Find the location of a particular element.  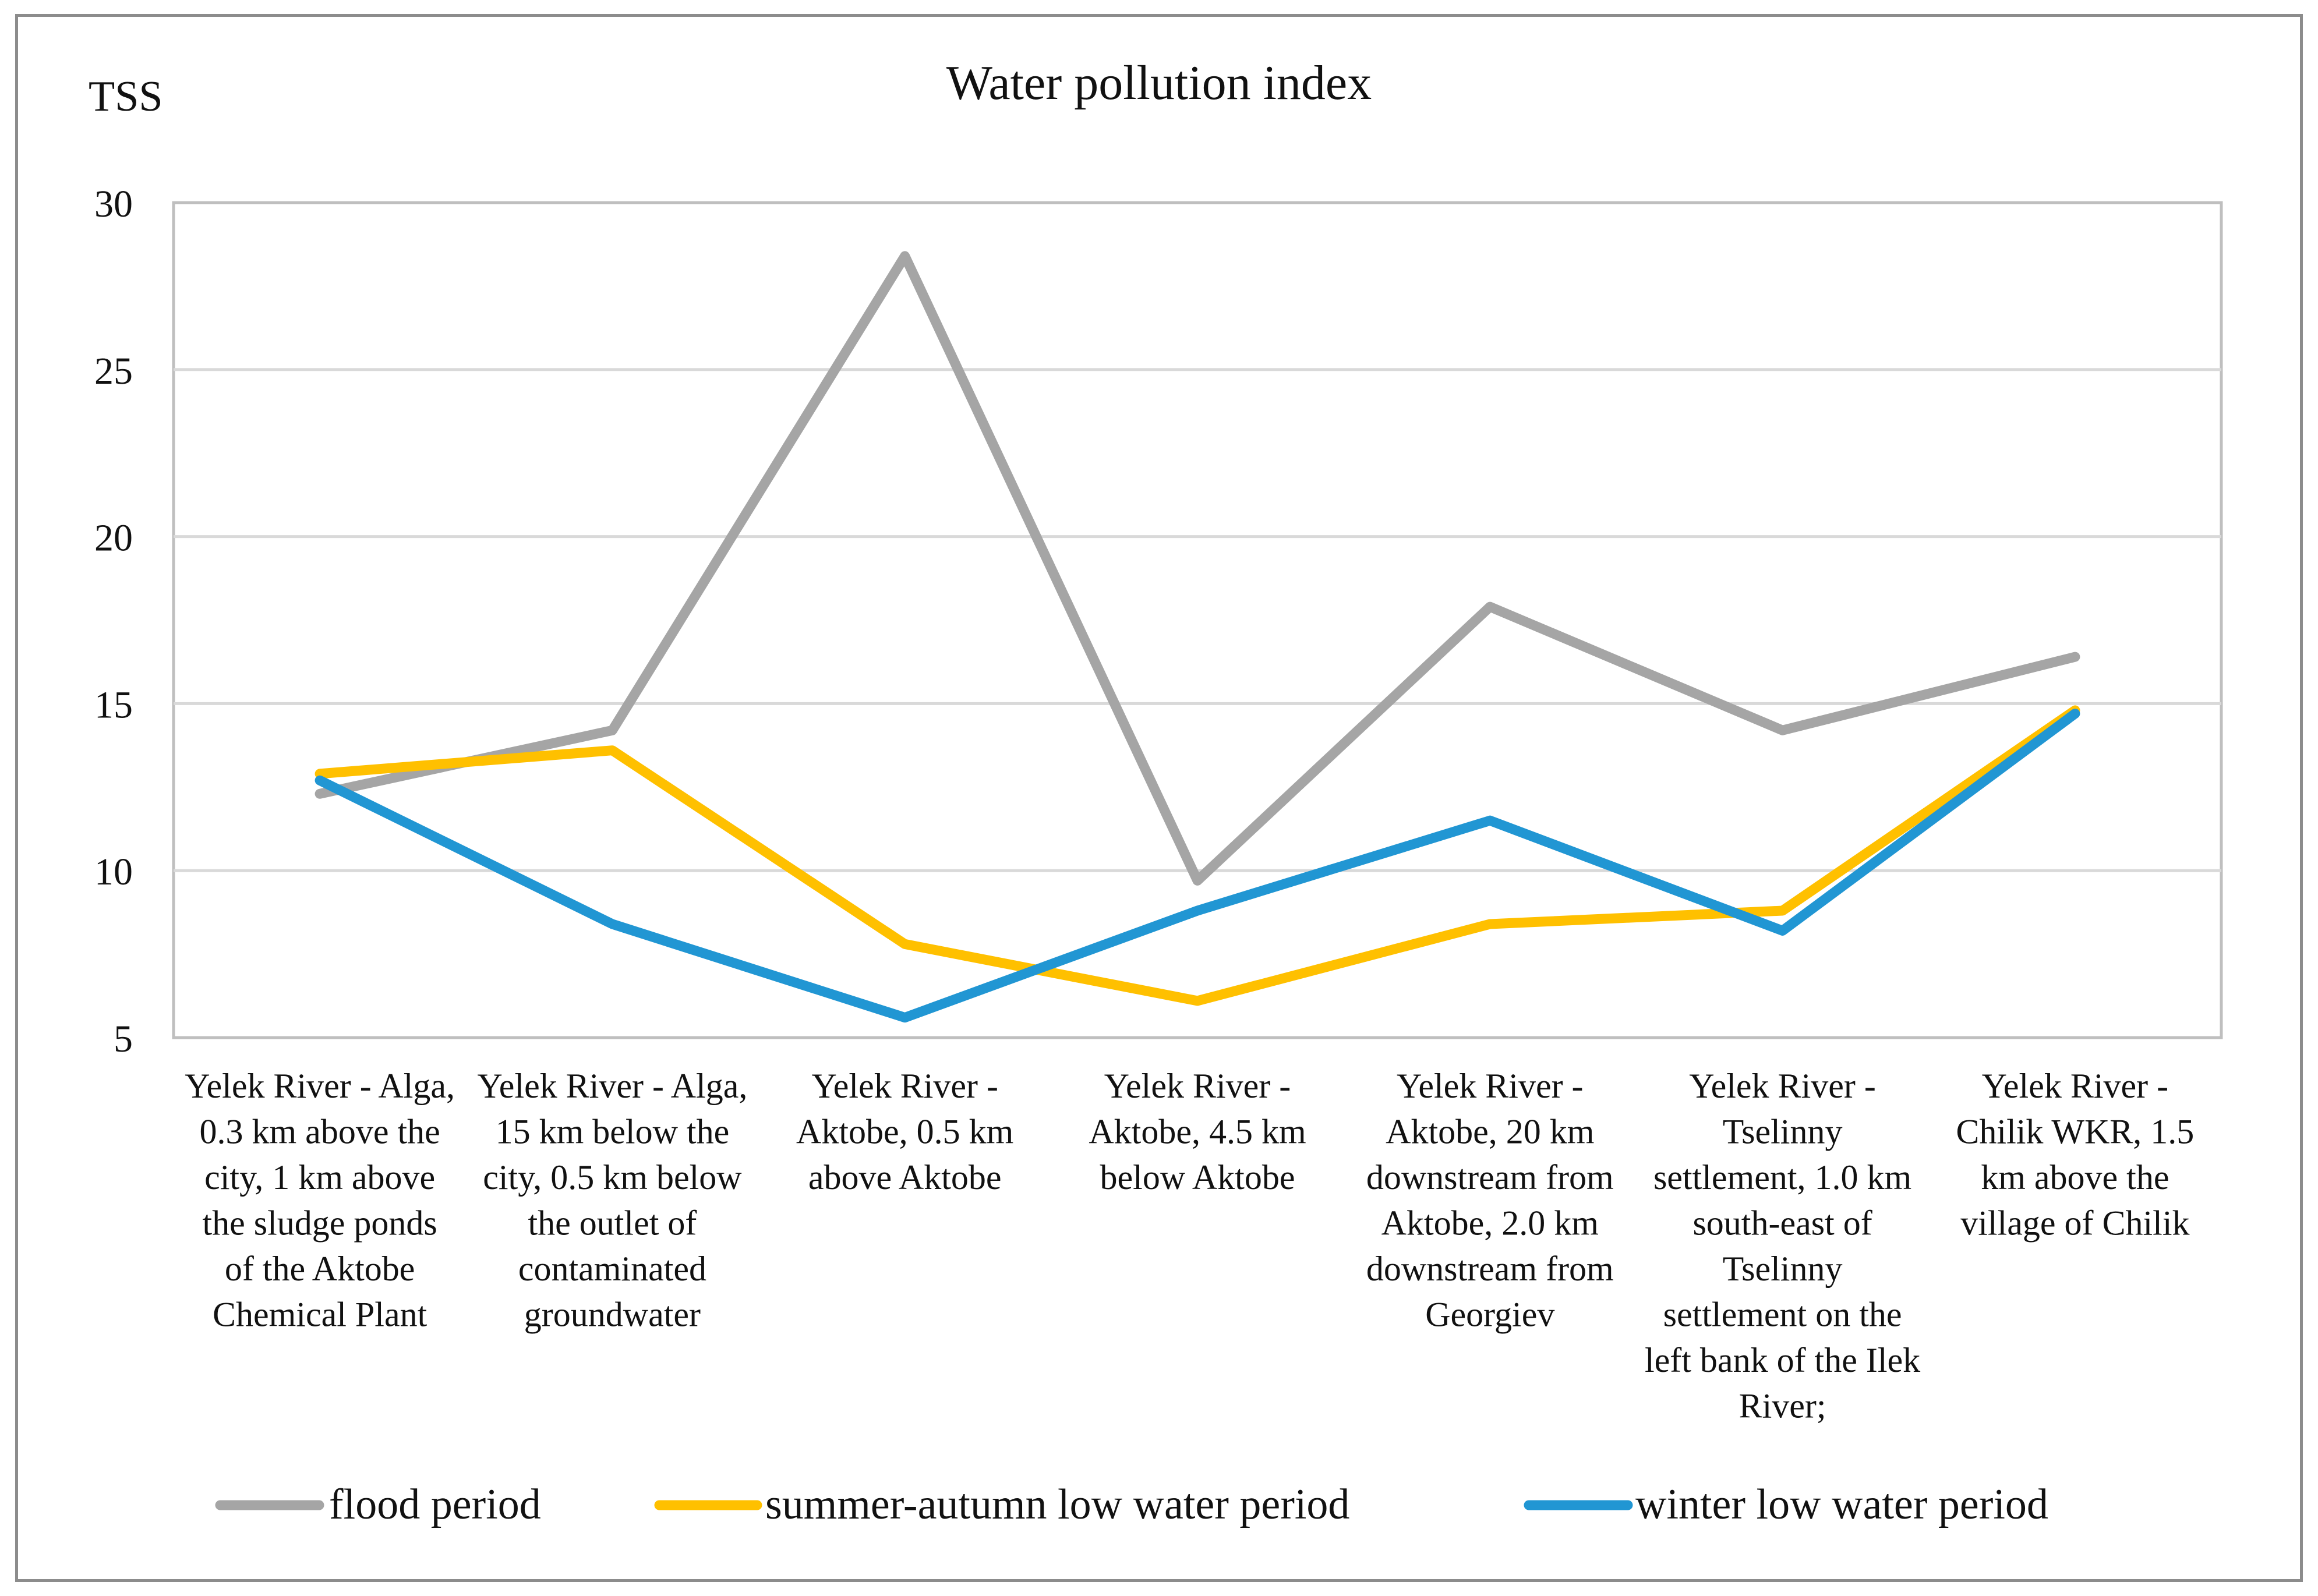

x-tick-label: Yelek River -Aktobe, 4.5 km below Aktobe is located at coordinates (1197, 1132).